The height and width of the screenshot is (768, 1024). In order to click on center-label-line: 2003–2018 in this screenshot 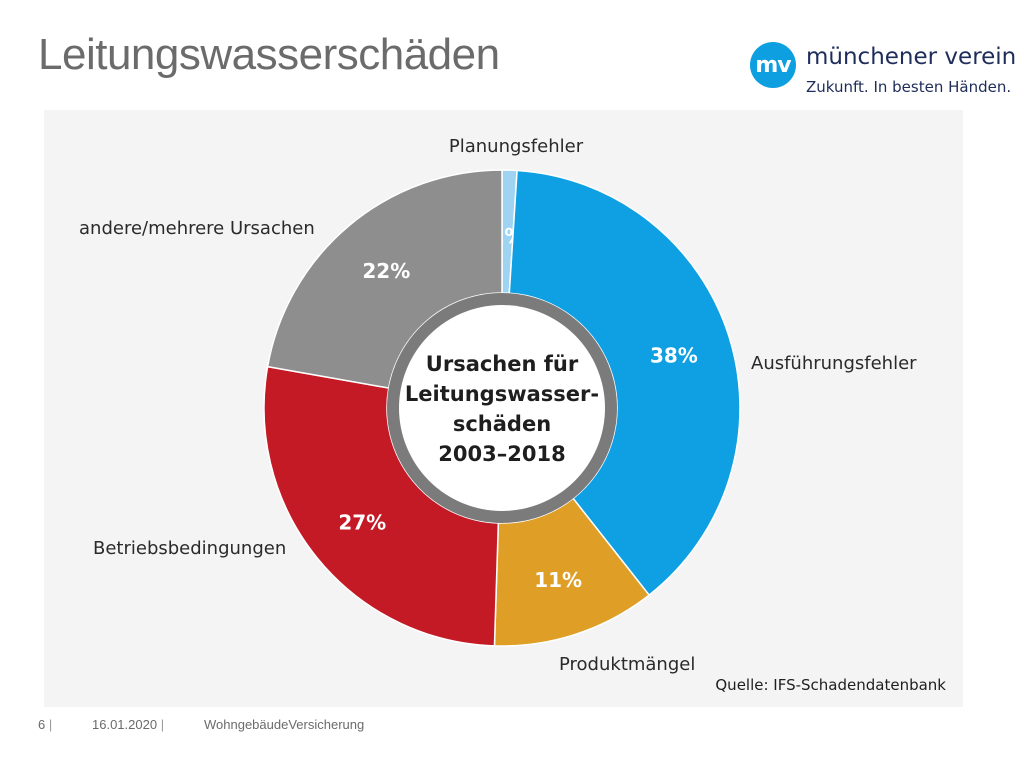, I will do `click(501, 454)`.